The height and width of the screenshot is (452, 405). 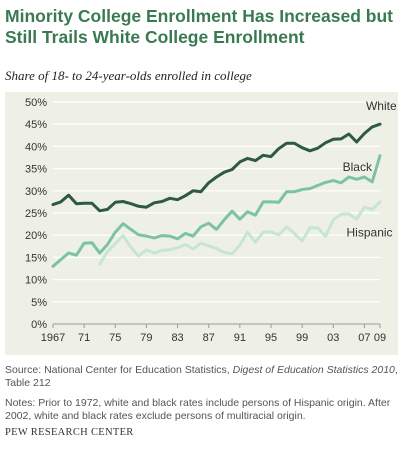 I want to click on x-tick-label: 07, so click(x=364, y=338).